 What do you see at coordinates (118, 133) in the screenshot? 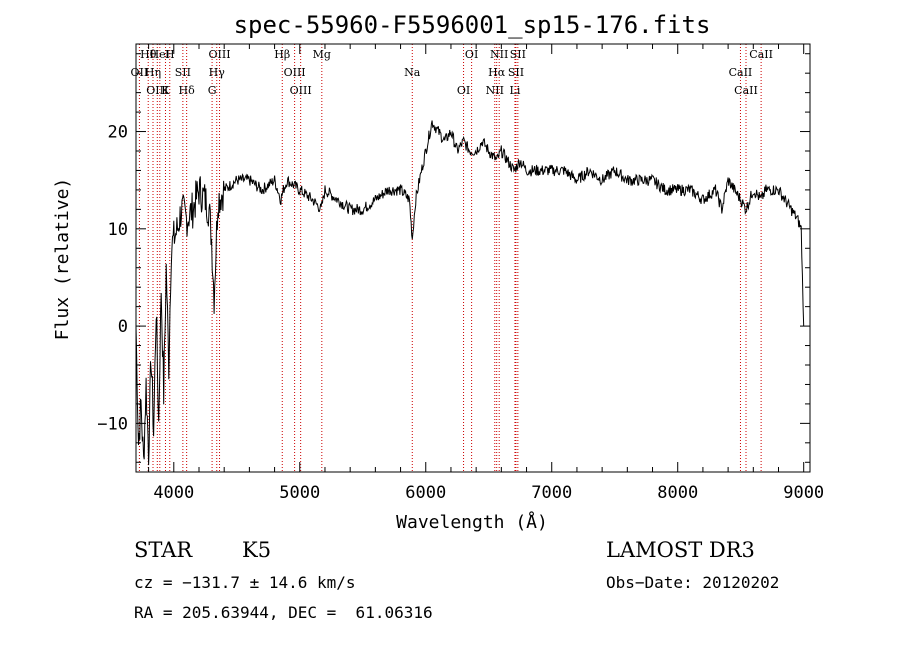
I see `y-tick-label: 20` at bounding box center [118, 133].